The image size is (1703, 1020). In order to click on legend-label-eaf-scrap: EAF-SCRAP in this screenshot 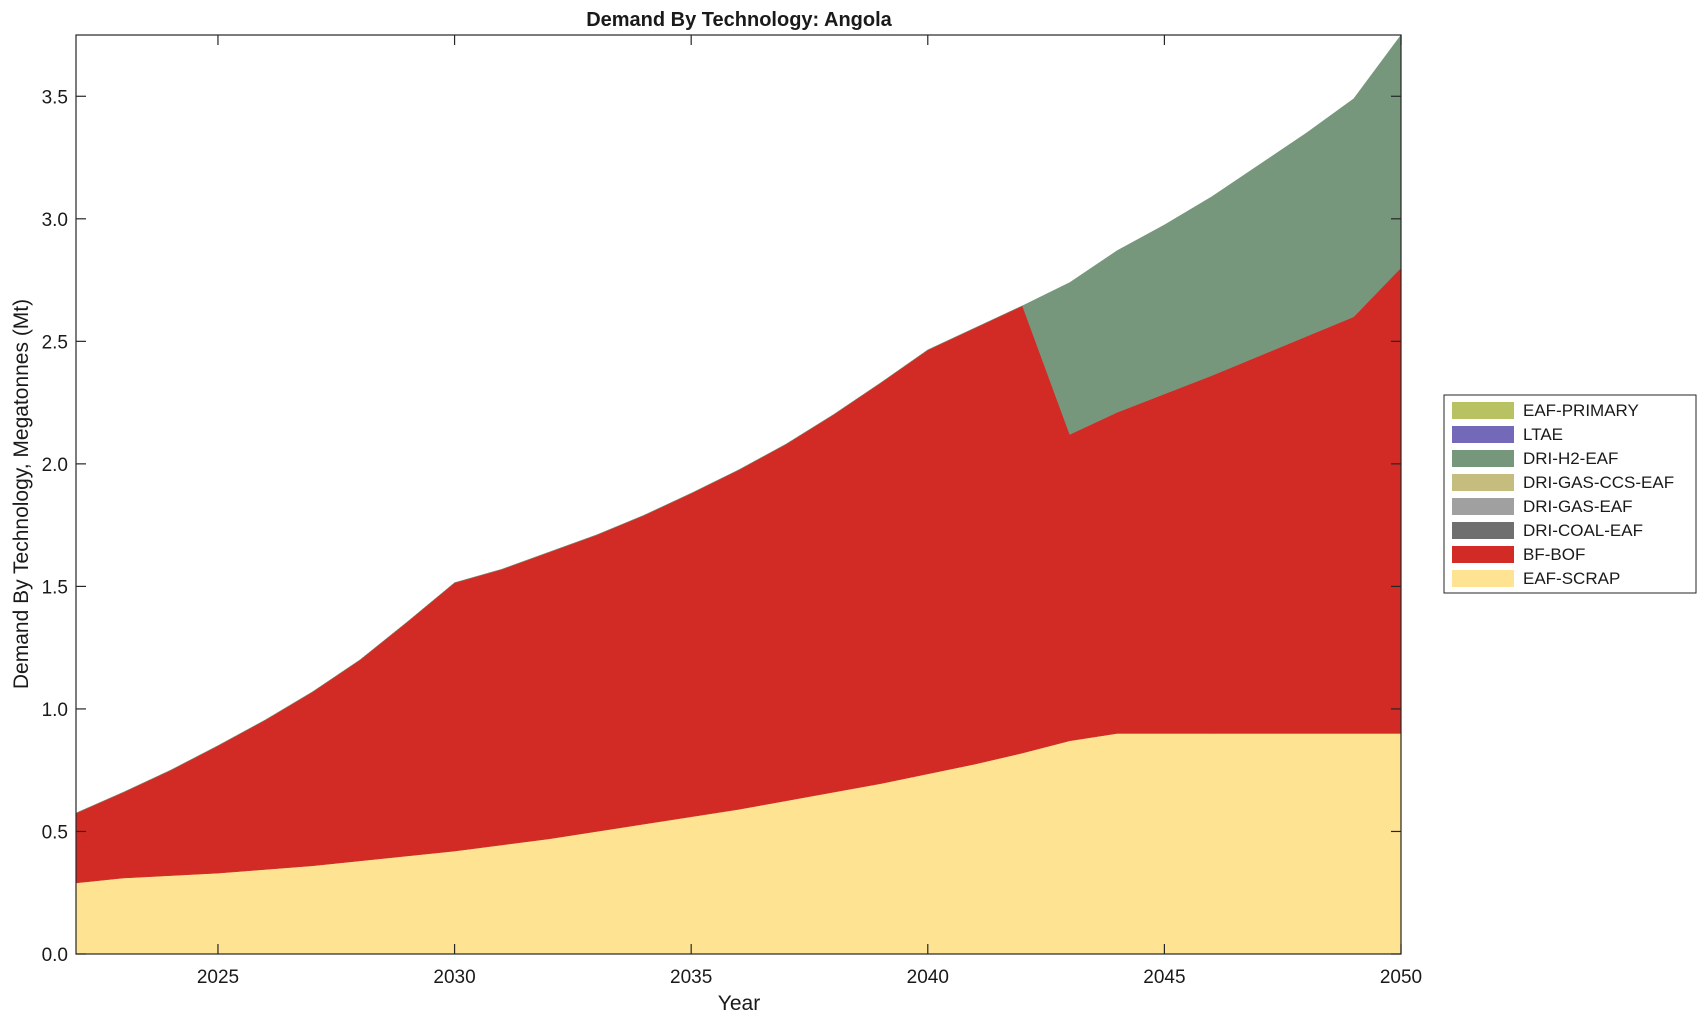, I will do `click(1571, 578)`.